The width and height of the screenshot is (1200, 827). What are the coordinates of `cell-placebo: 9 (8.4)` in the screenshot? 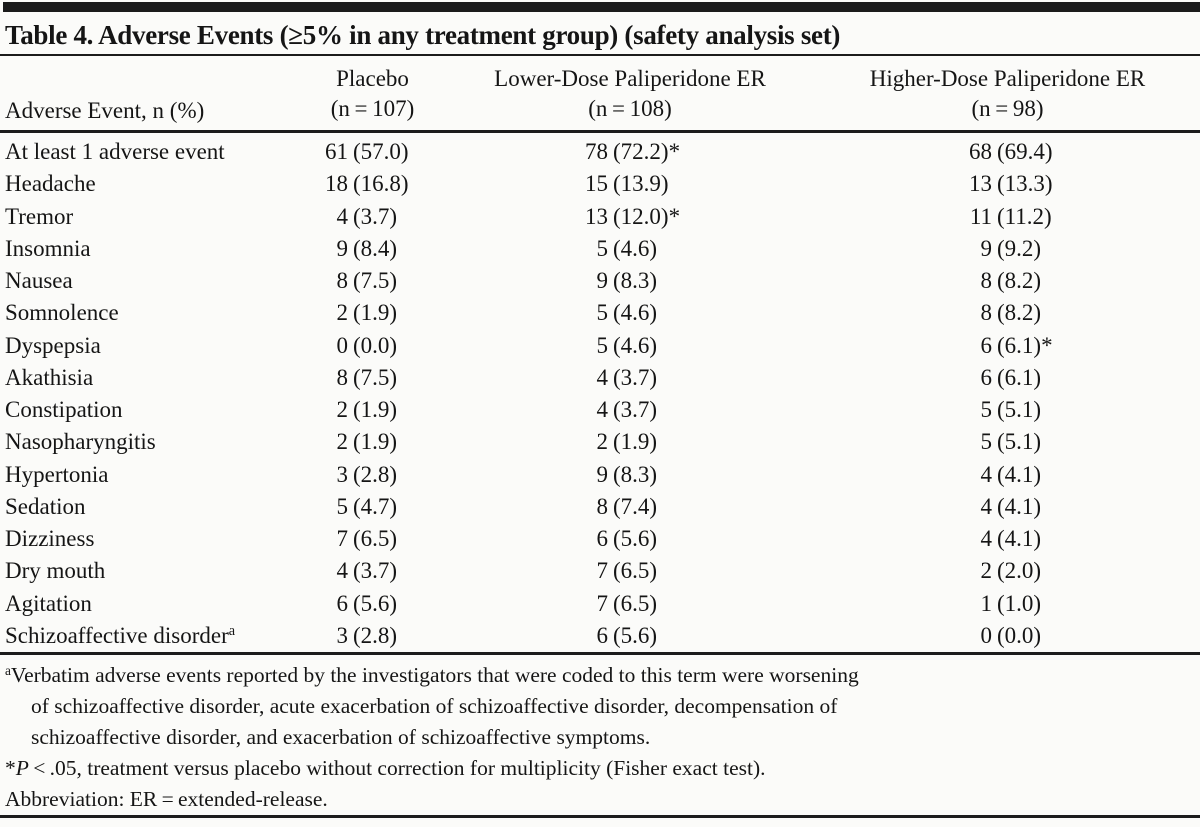 It's located at (372, 249).